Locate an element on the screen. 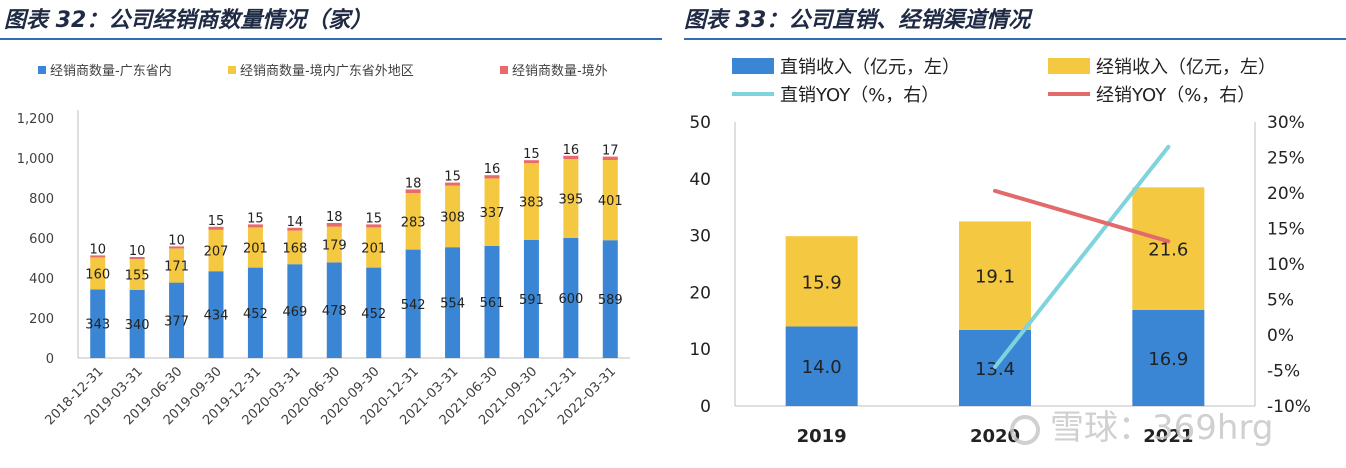  left-bar-2021-09-30-series2 is located at coordinates (531, 201).